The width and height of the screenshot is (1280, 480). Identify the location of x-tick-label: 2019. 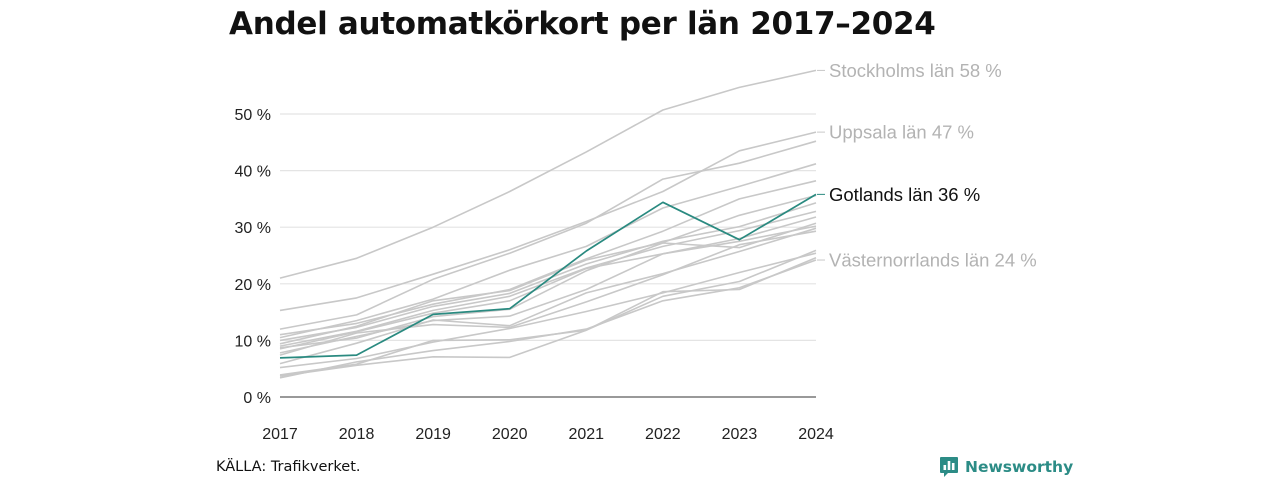
(433, 434).